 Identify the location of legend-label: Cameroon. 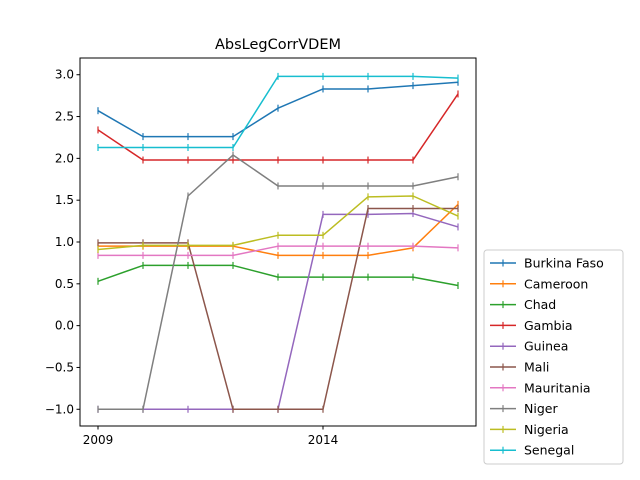
(556, 283).